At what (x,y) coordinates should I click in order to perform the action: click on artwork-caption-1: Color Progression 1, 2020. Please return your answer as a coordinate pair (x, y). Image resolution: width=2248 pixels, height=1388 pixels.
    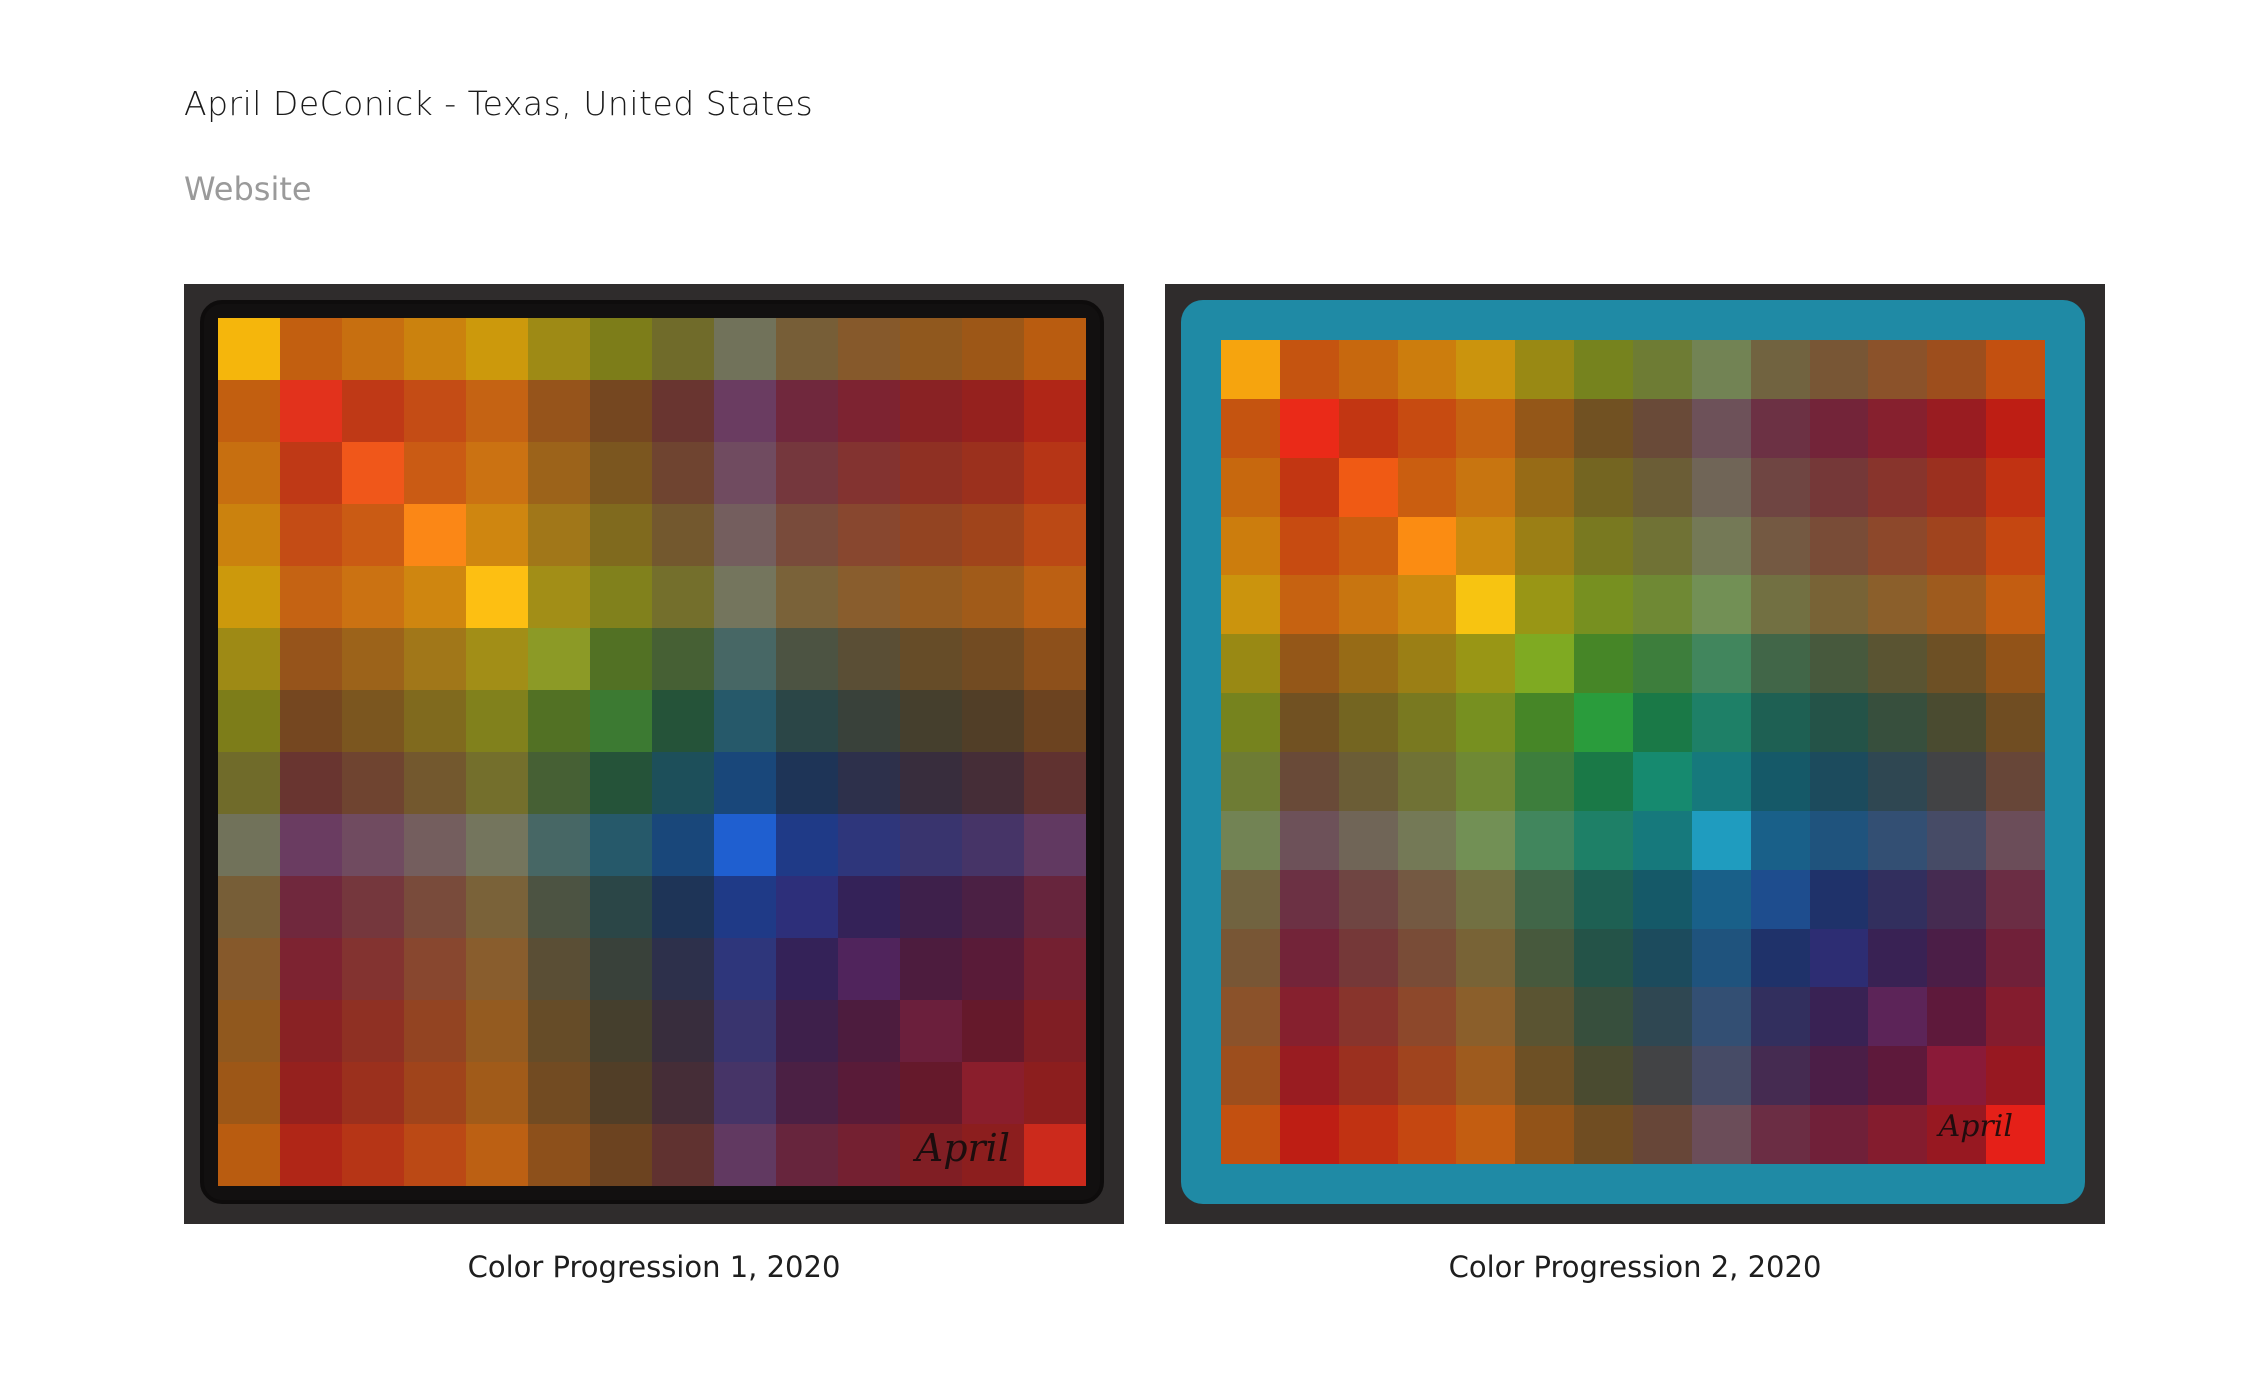
    Looking at the image, I should click on (654, 1267).